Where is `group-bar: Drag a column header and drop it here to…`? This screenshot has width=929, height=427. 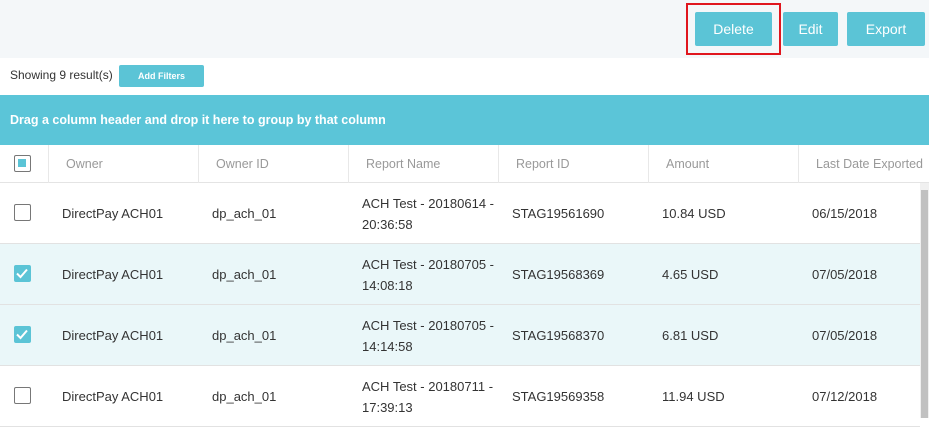 group-bar: Drag a column header and drop it here to… is located at coordinates (464, 120).